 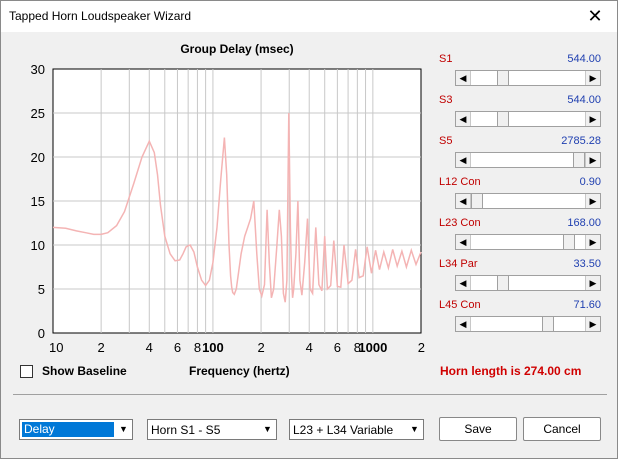 I want to click on param-header: L23 Con 168.00, so click(x=520, y=224).